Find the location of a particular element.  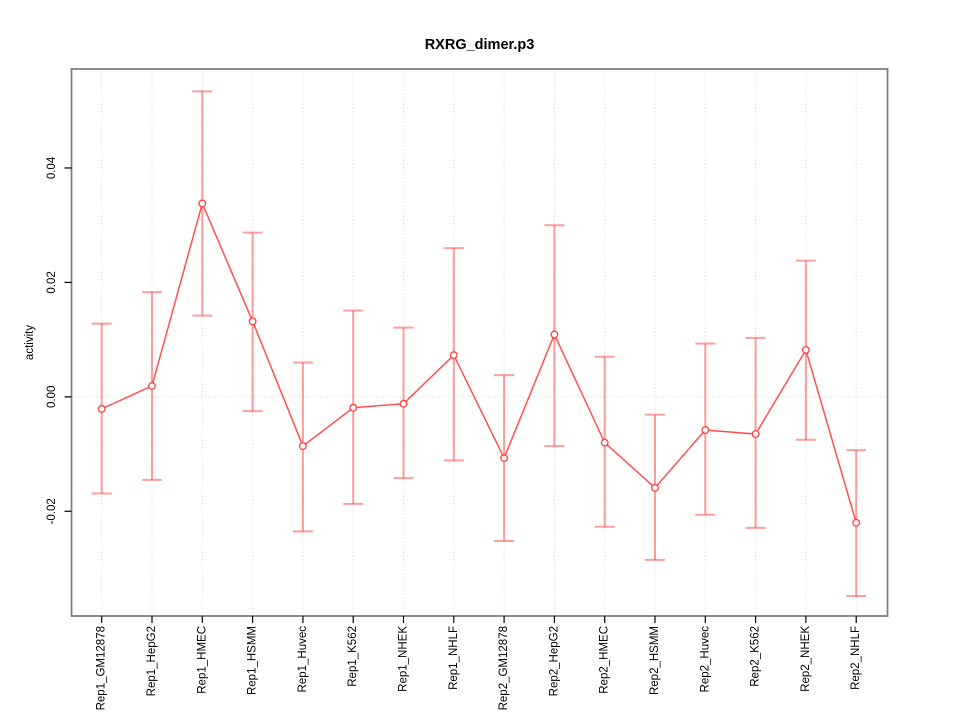

x-tick-label: Rep1_Huvec is located at coordinates (303, 659).